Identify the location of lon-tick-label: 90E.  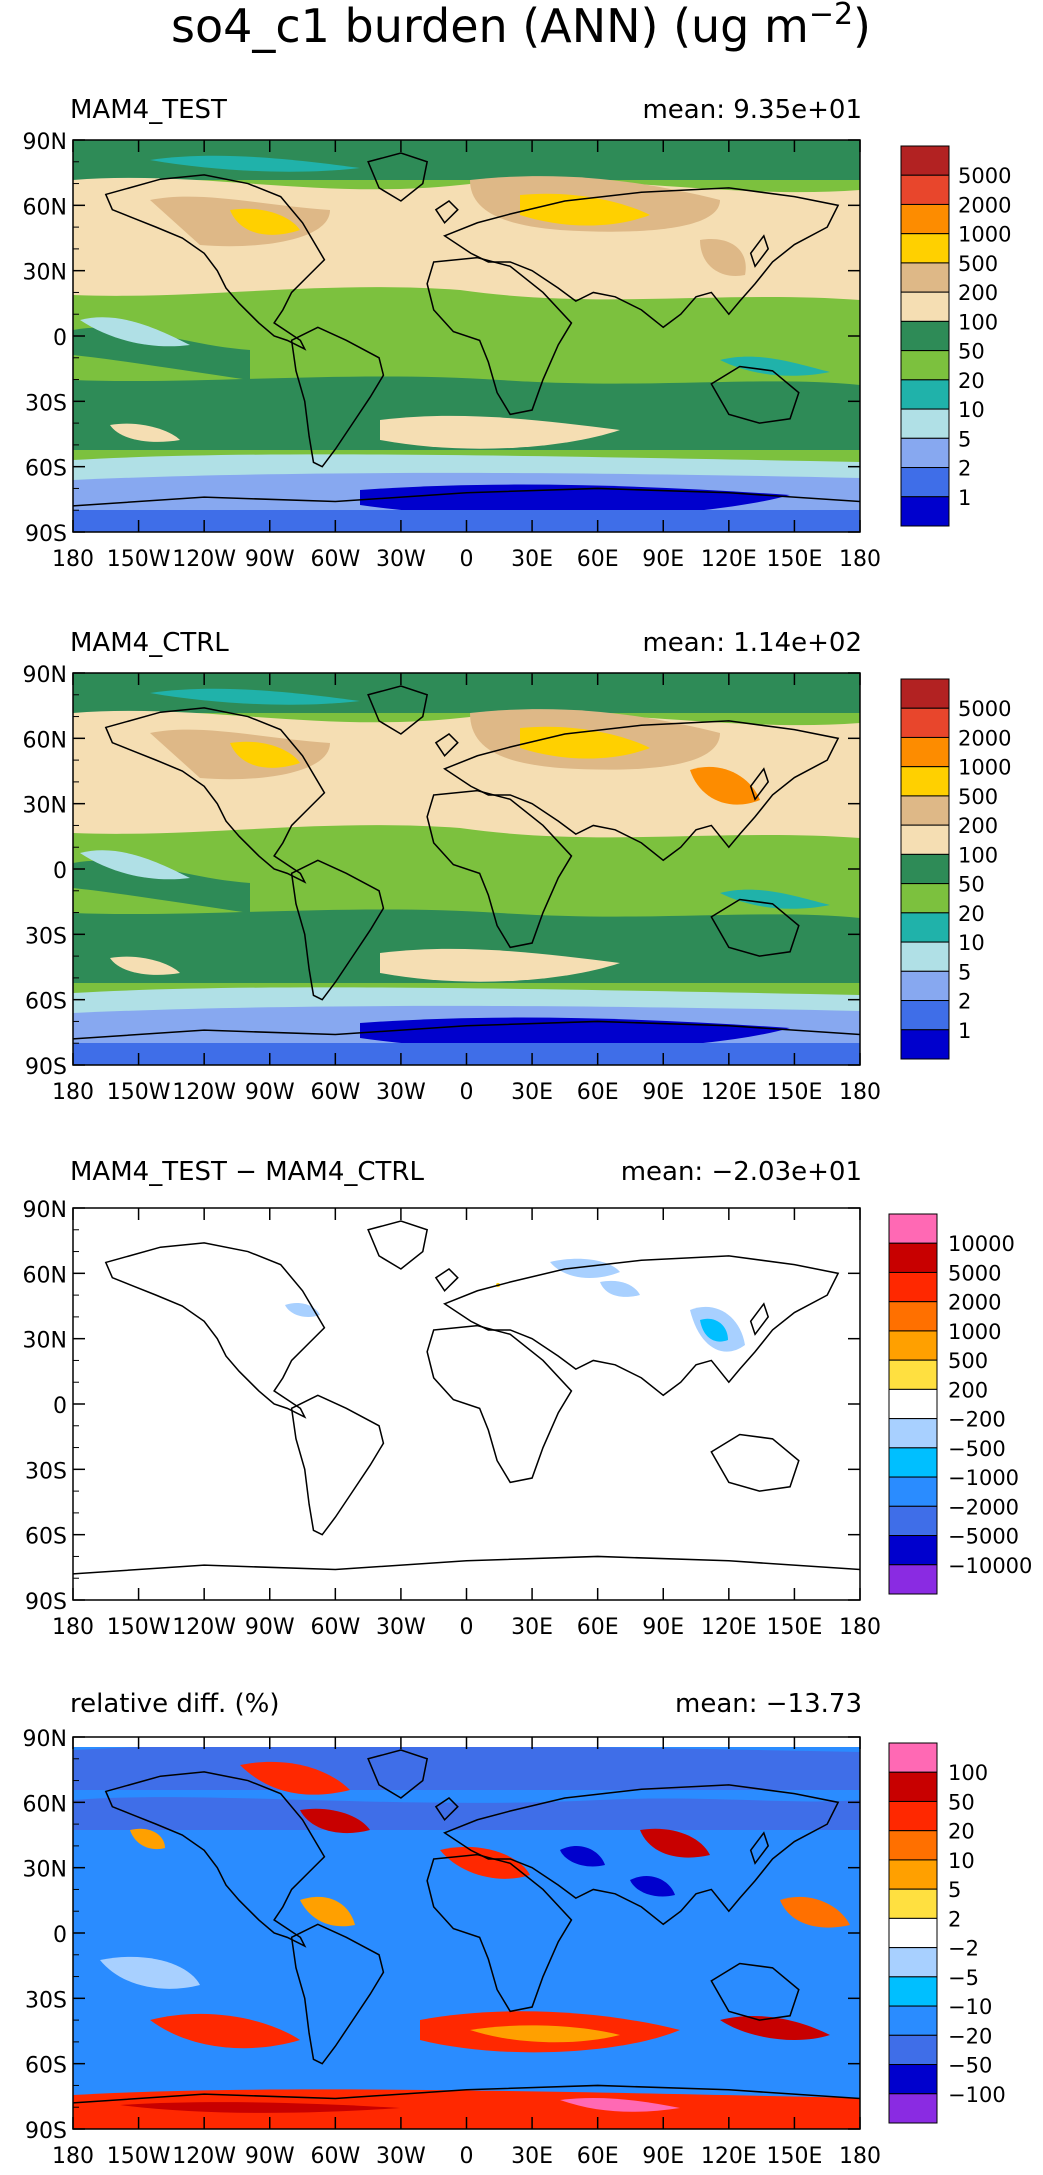
(663, 2156).